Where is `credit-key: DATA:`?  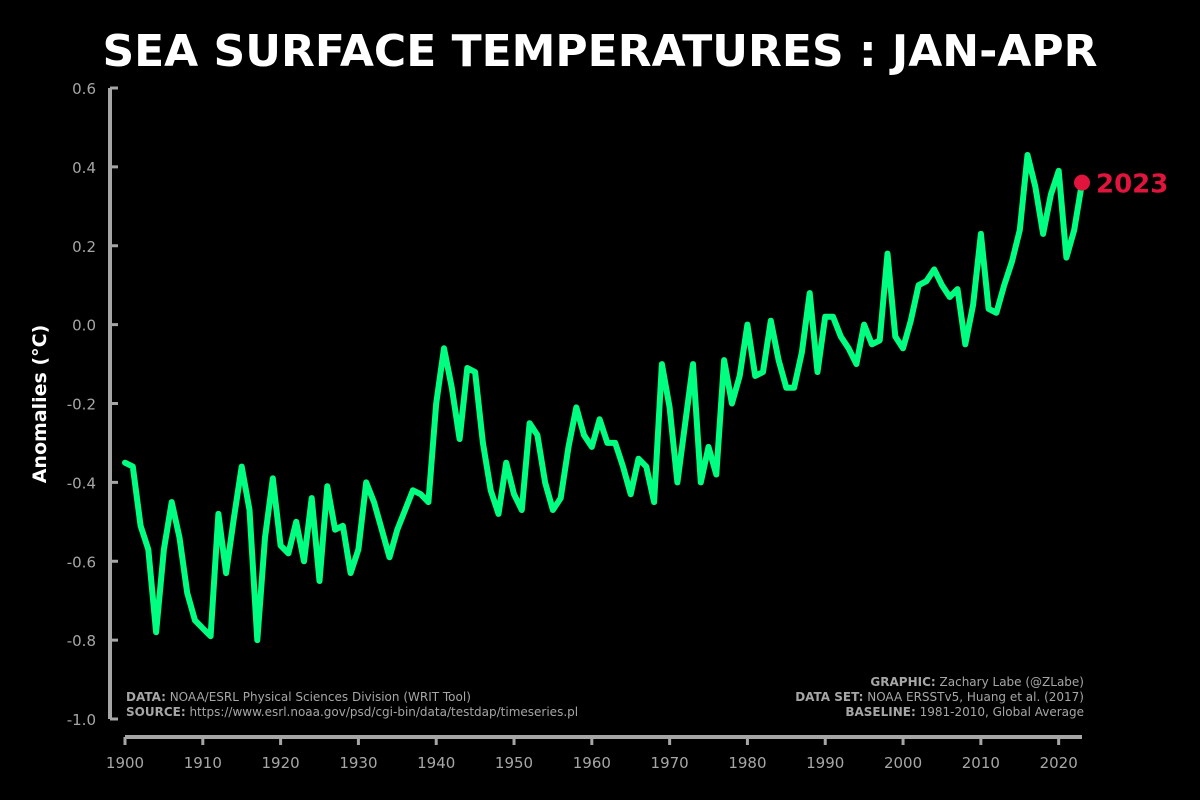
credit-key: DATA: is located at coordinates (146, 697).